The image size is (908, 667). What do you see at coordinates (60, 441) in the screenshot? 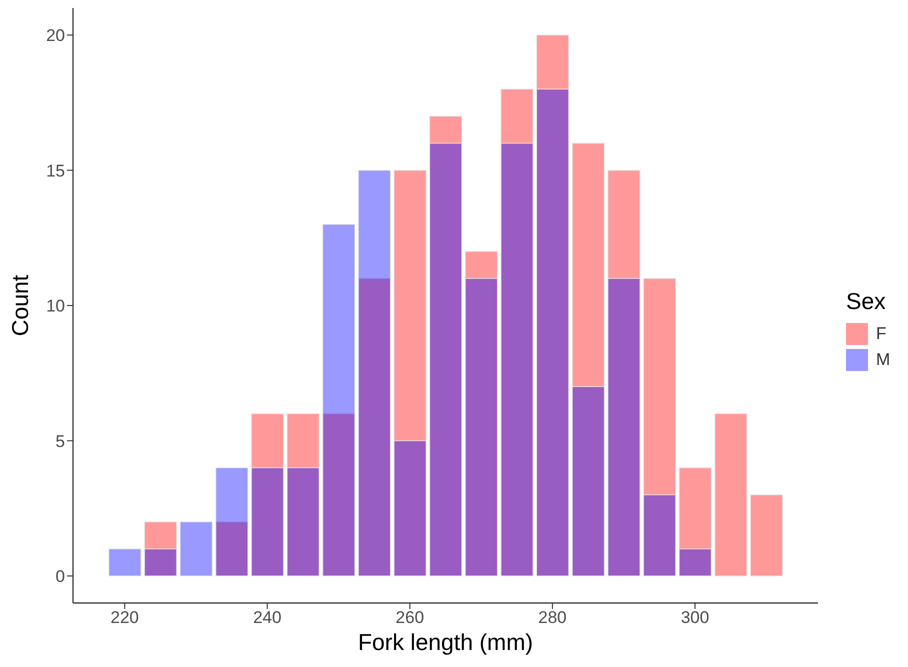
I see `y-tick-label: 5` at bounding box center [60, 441].